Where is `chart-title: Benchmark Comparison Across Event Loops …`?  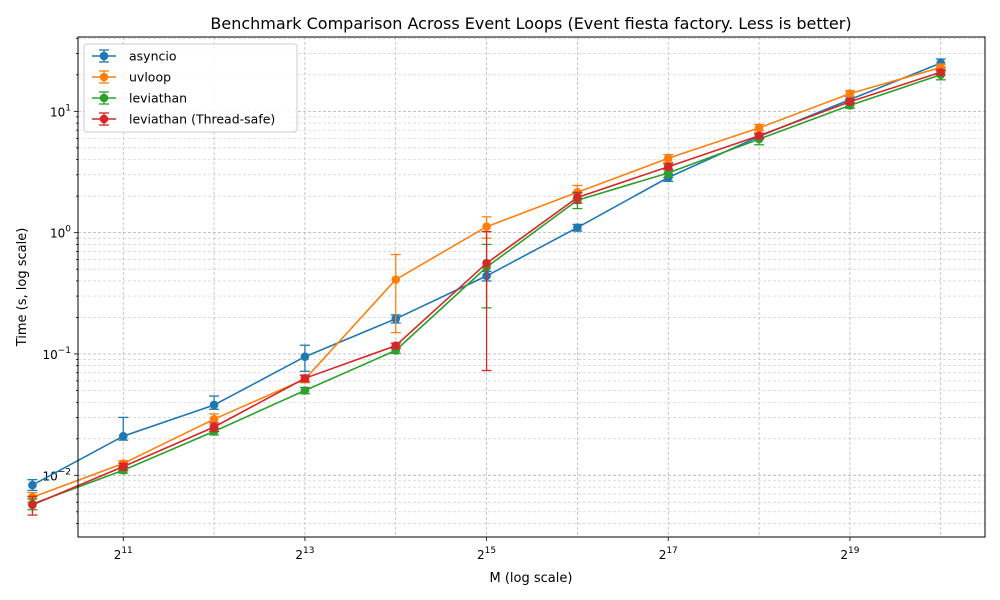
chart-title: Benchmark Comparison Across Event Loops … is located at coordinates (530, 23).